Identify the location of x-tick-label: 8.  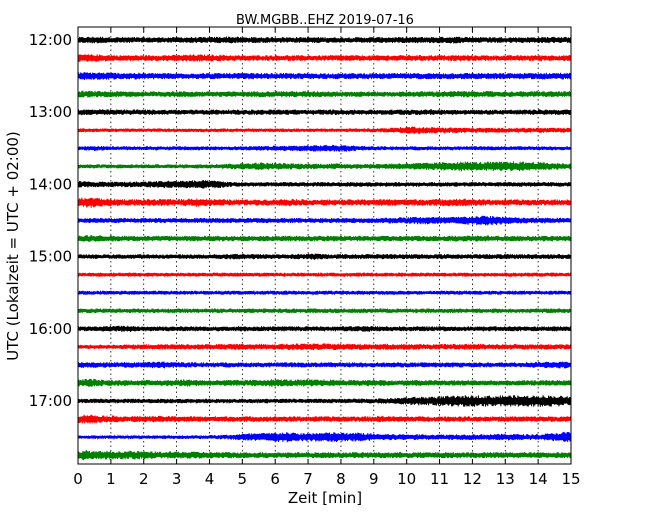
(341, 479).